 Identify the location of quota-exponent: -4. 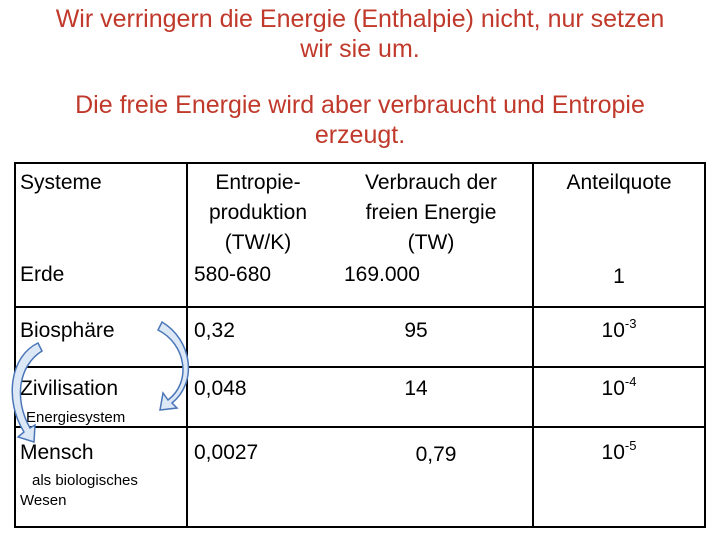
(630, 381).